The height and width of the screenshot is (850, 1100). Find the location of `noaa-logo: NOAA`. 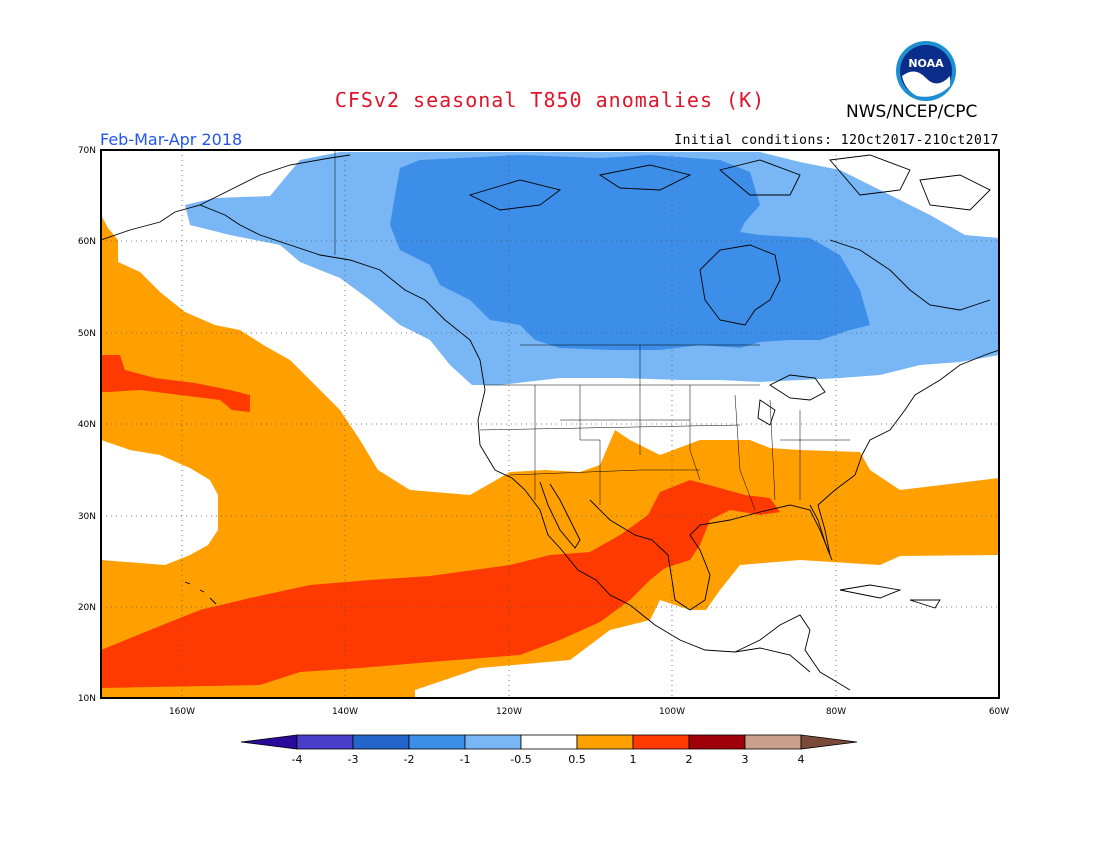

noaa-logo: NOAA is located at coordinates (926, 71).